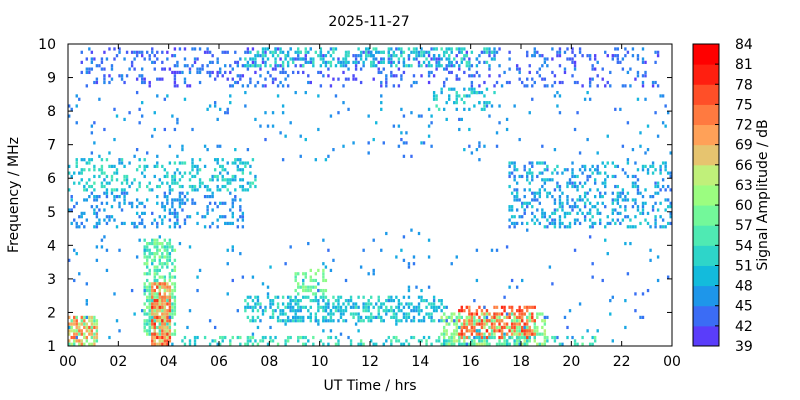 The height and width of the screenshot is (400, 800). I want to click on colorbar-band, so click(706, 276).